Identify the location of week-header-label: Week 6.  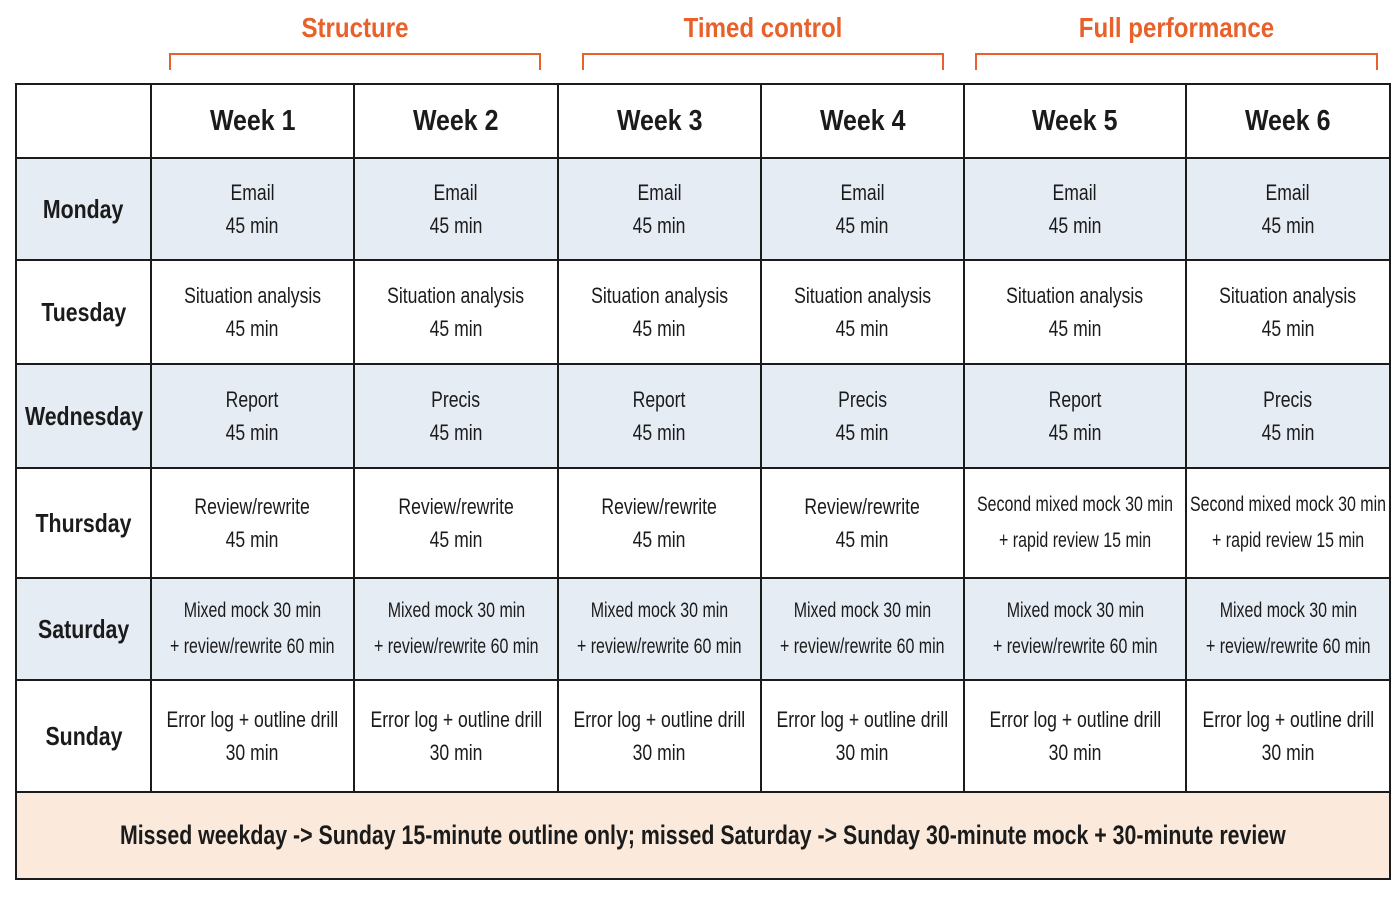
(1288, 120).